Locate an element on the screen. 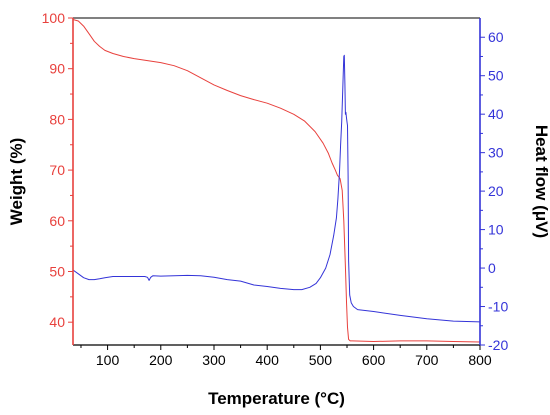 This screenshot has height=415, width=550. y-right-tick-label: 10 is located at coordinates (496, 230).